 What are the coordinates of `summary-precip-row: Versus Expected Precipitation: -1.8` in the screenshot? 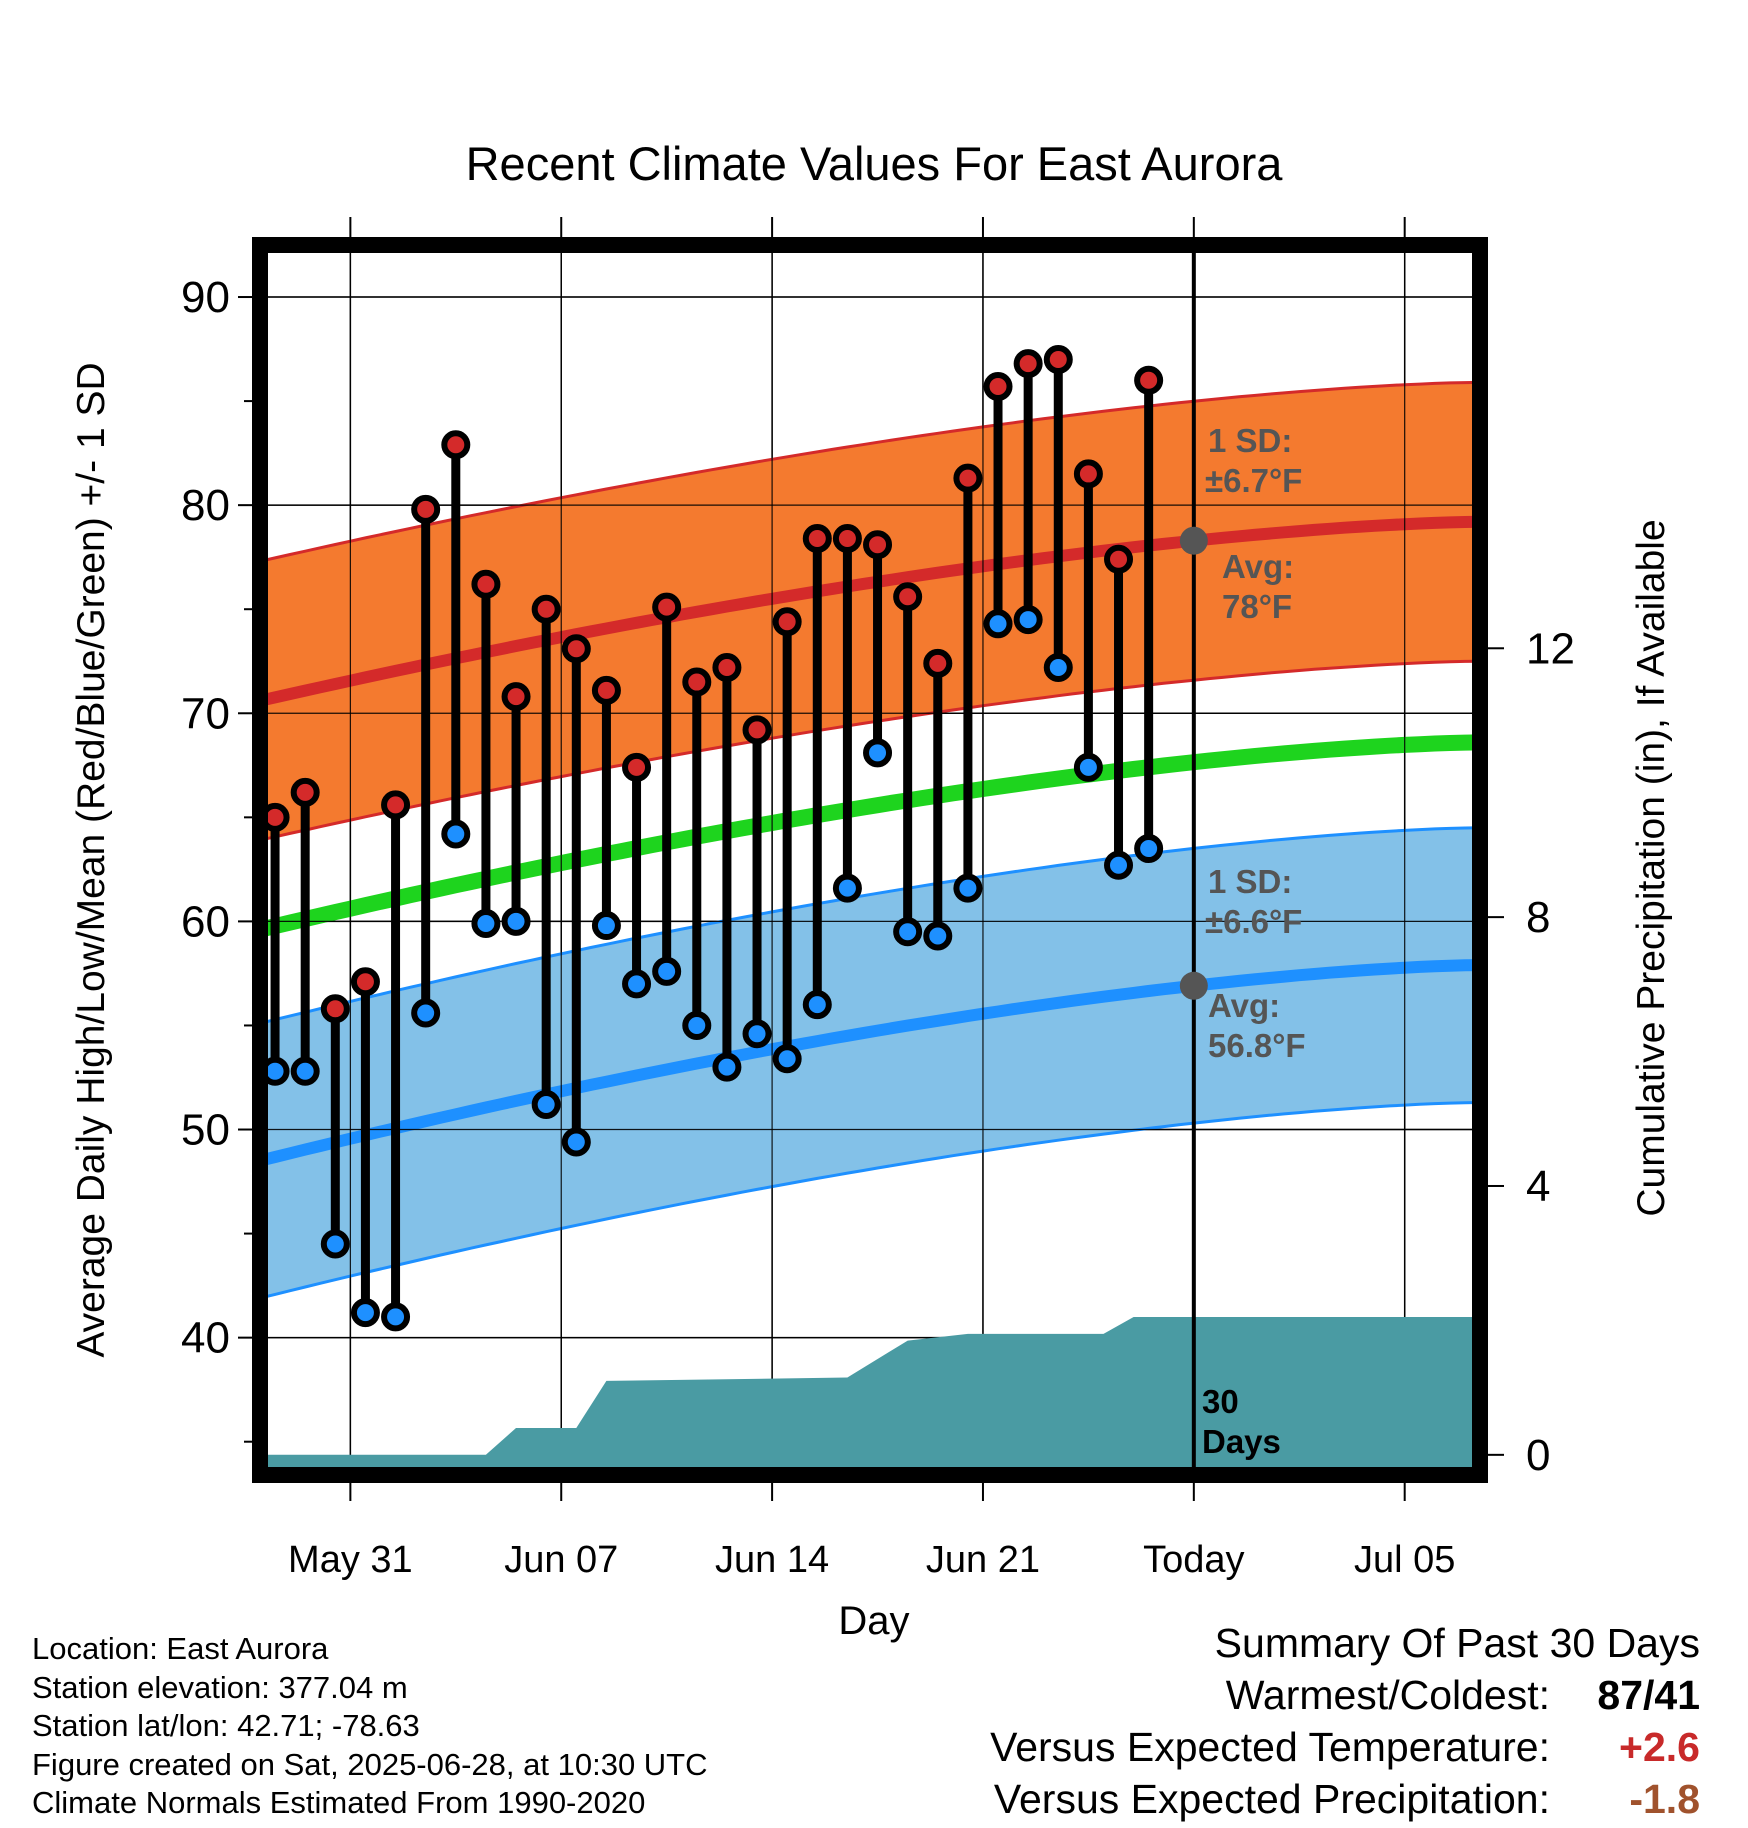 It's located at (1347, 1799).